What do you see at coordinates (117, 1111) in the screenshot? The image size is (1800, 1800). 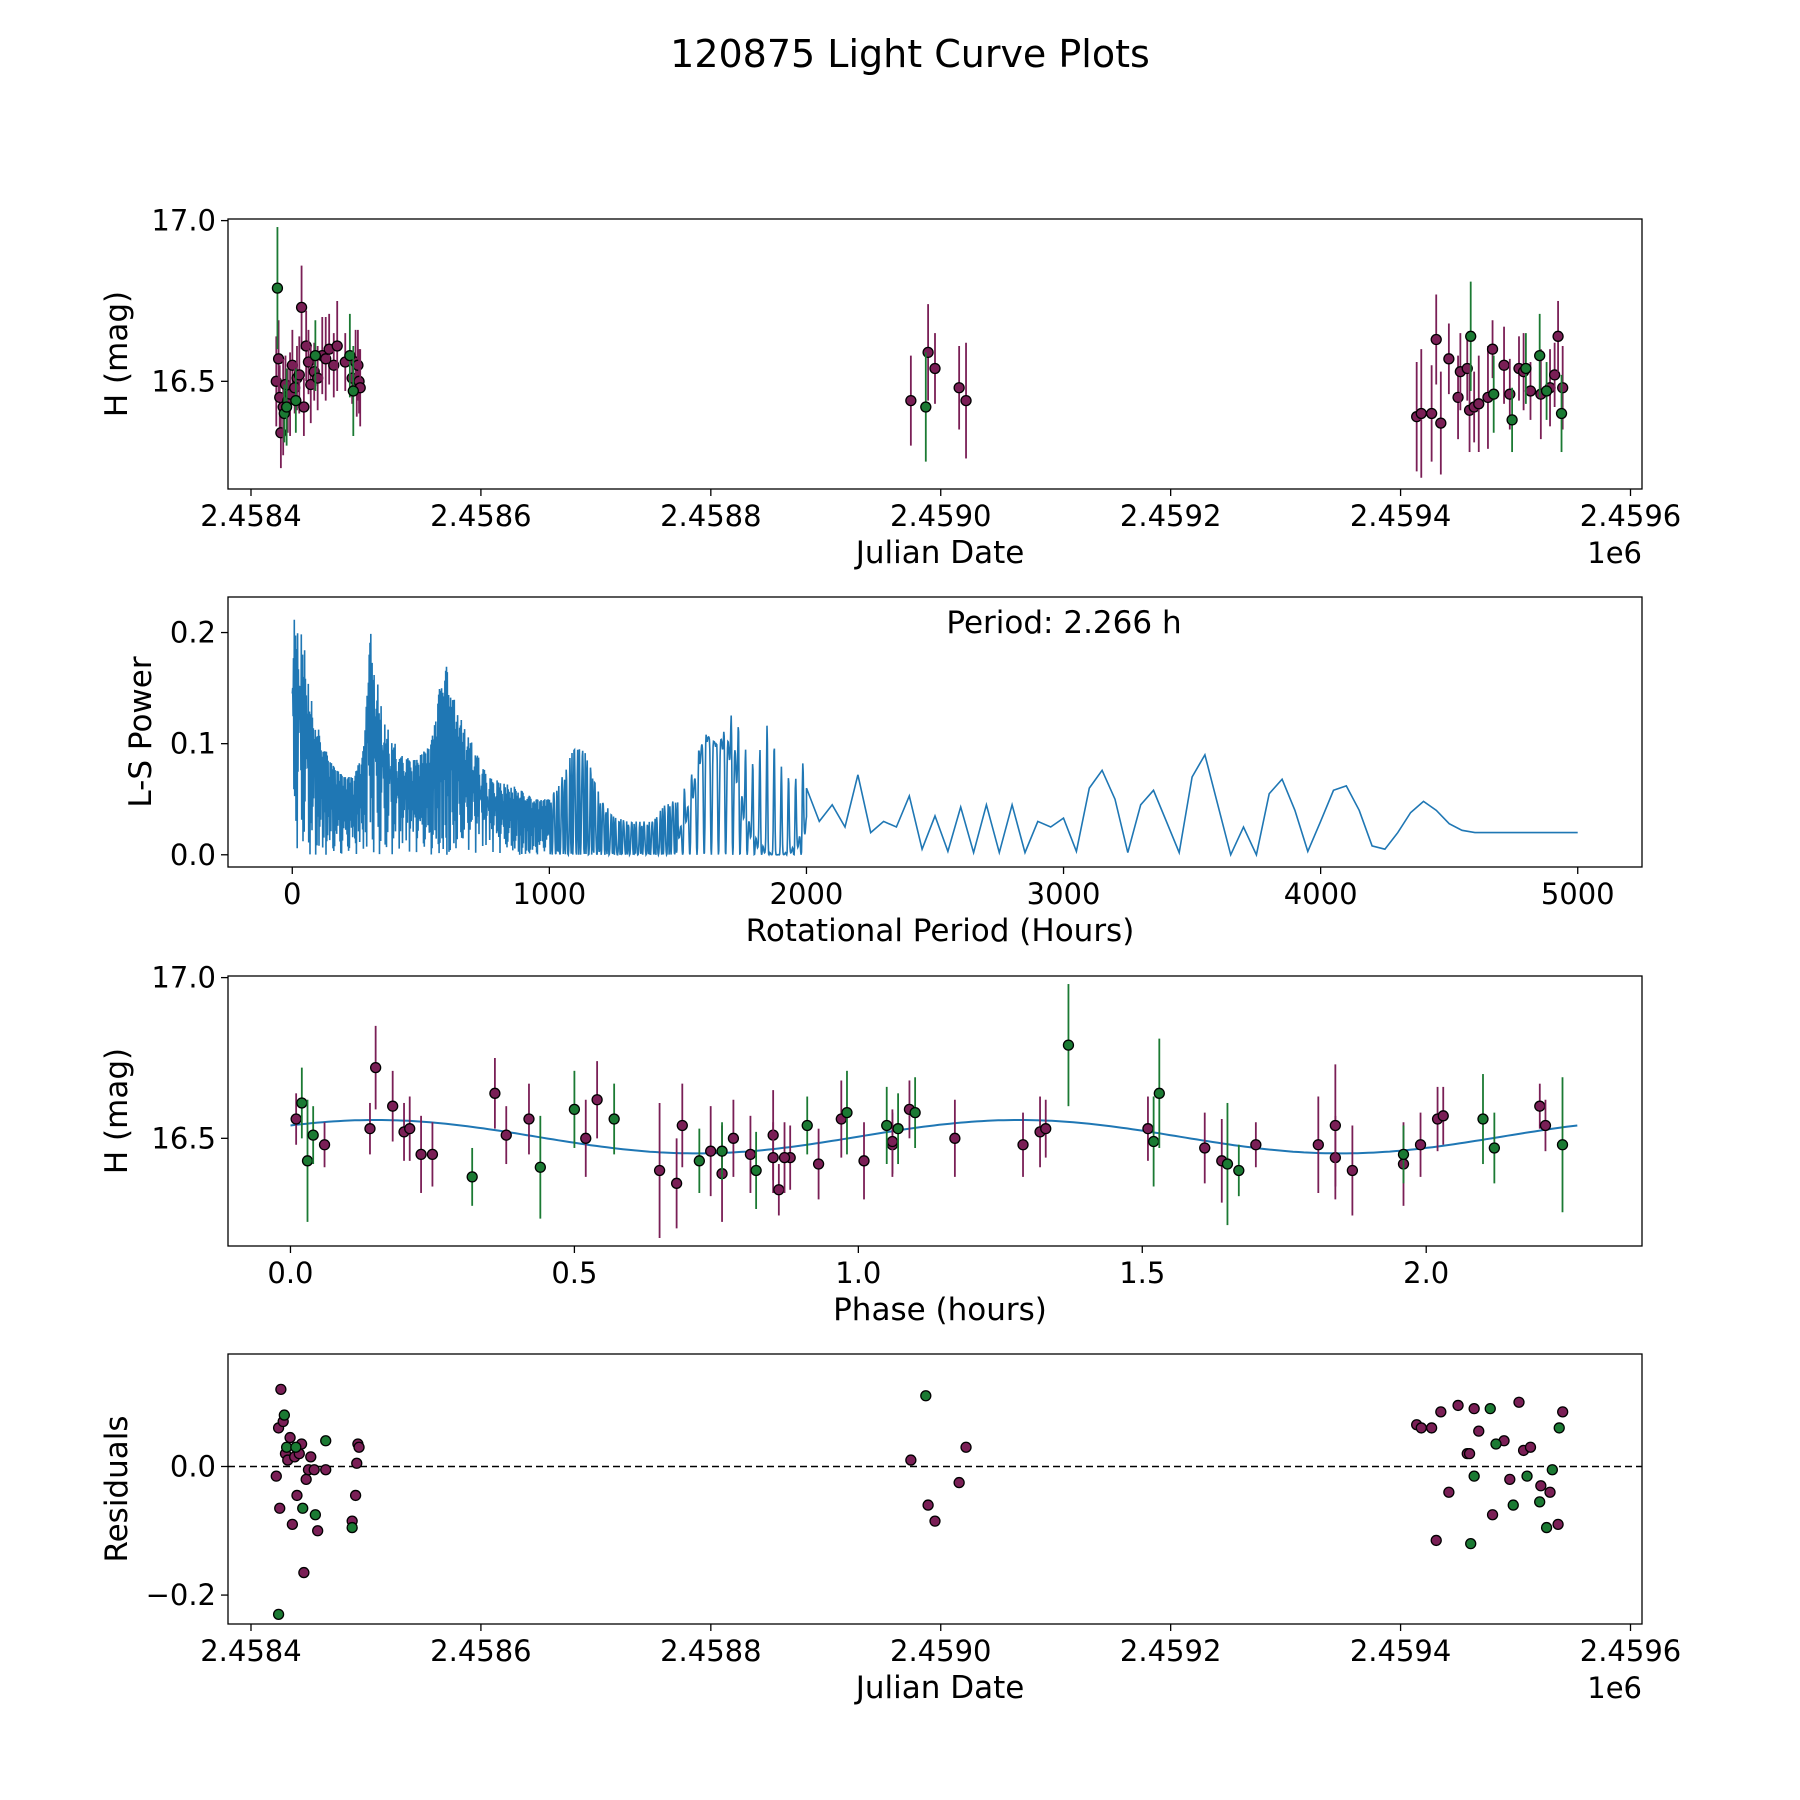 I see `y-axis-label: H (mag)` at bounding box center [117, 1111].